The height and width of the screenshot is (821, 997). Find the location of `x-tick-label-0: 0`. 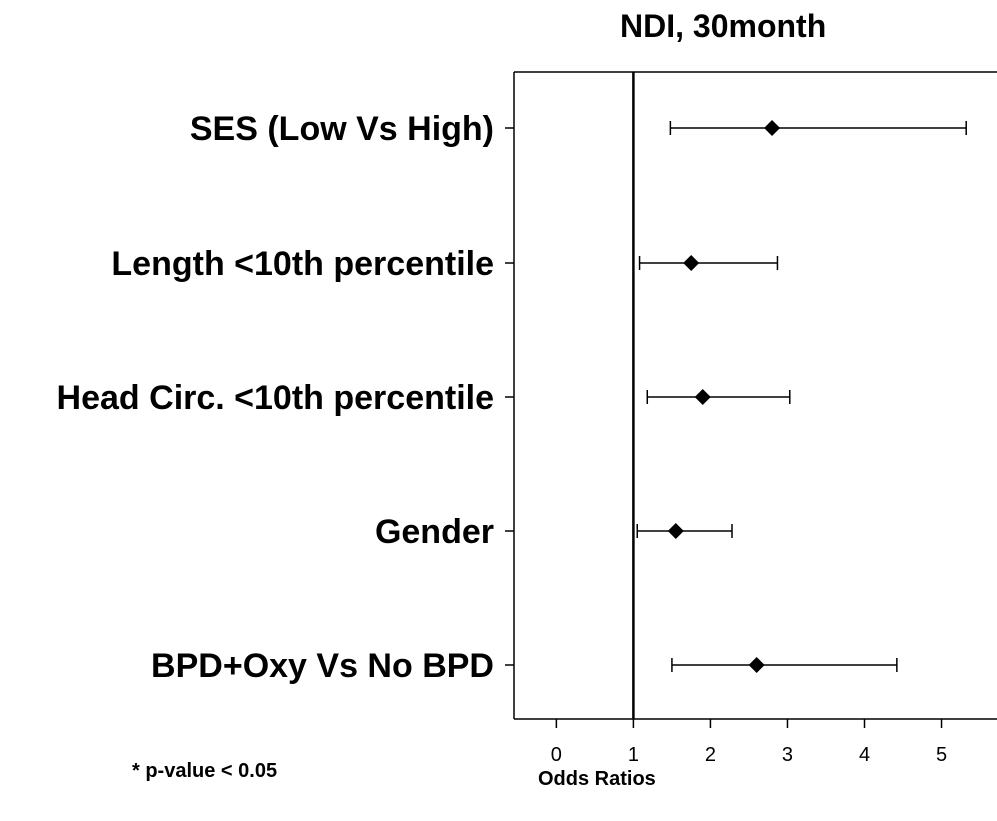

x-tick-label-0: 0 is located at coordinates (556, 755).